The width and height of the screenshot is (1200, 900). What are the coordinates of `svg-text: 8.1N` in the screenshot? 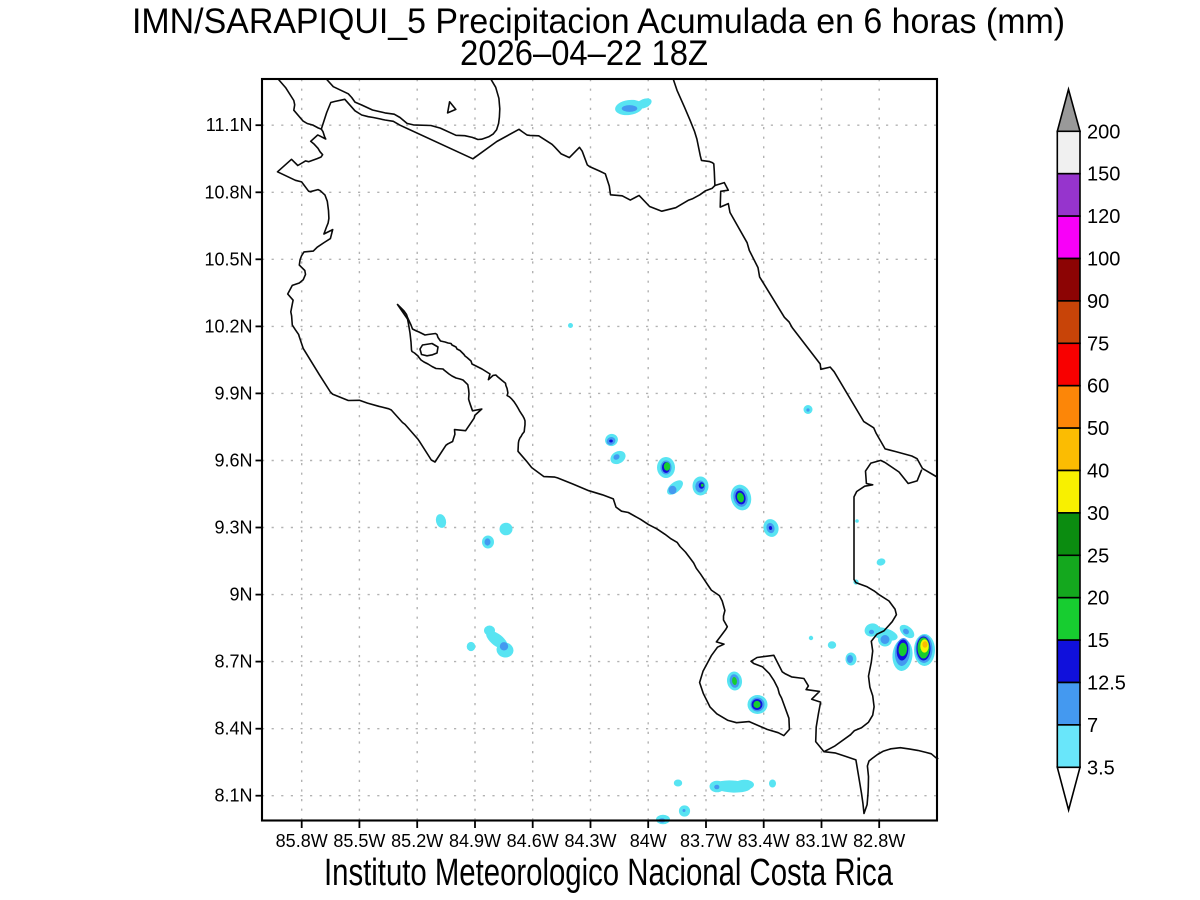 It's located at (233, 796).